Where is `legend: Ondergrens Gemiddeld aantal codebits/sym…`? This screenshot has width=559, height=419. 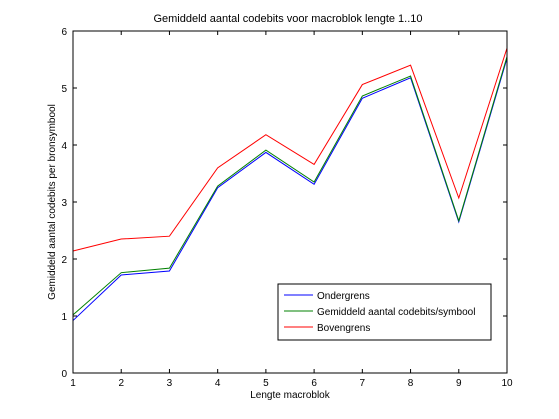 legend: Ondergrens Gemiddeld aantal codebits/sym… is located at coordinates (384, 312).